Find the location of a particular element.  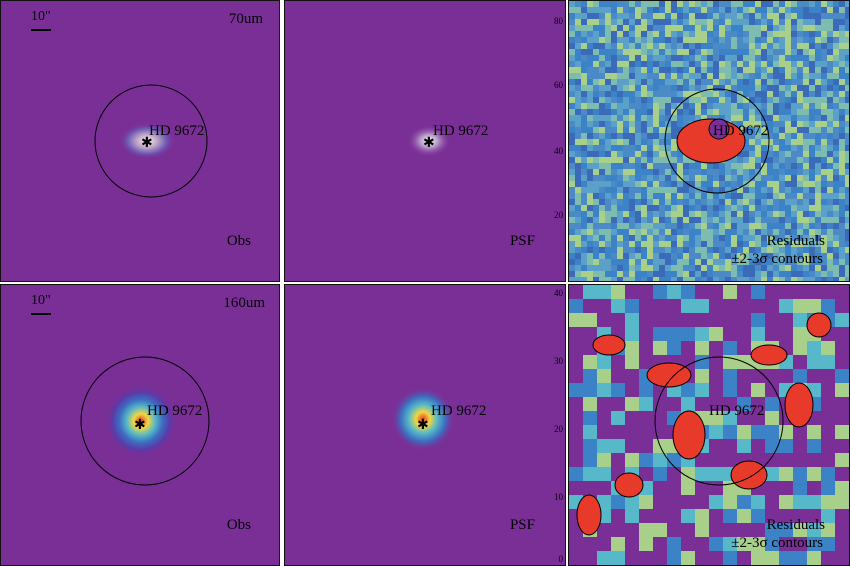

obs-70um-image: ✱ is located at coordinates (151, 141).